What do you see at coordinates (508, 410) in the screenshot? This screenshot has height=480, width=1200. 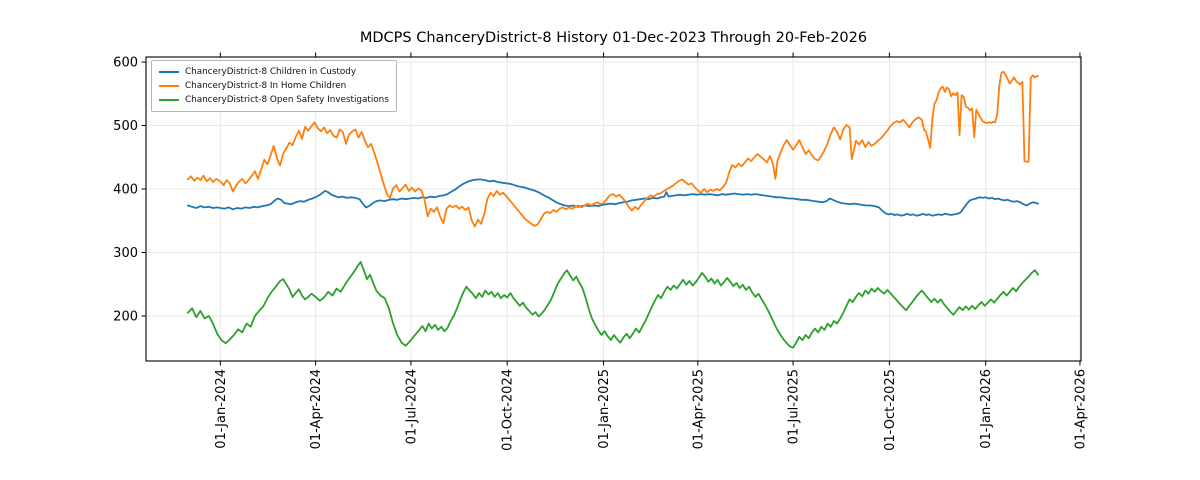 I see `x-tick-label: 01-Oct-2024` at bounding box center [508, 410].